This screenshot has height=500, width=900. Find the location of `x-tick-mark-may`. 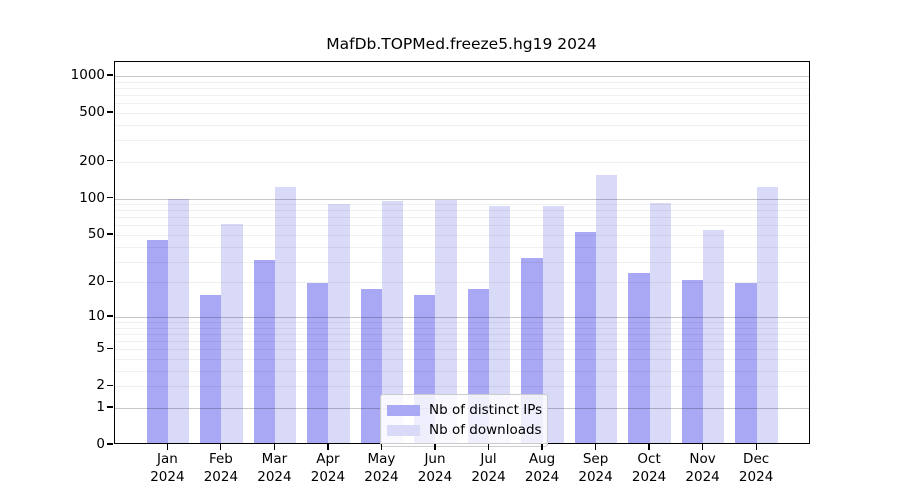

x-tick-mark-may is located at coordinates (381, 447).